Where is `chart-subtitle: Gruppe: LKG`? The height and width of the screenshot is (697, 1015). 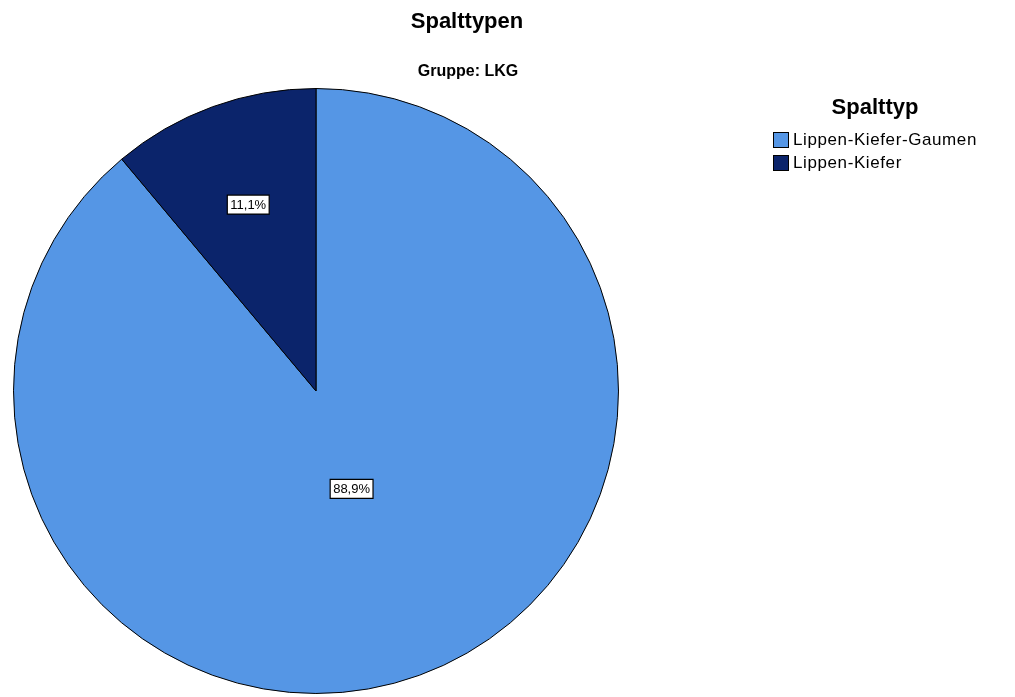 chart-subtitle: Gruppe: LKG is located at coordinates (468, 71).